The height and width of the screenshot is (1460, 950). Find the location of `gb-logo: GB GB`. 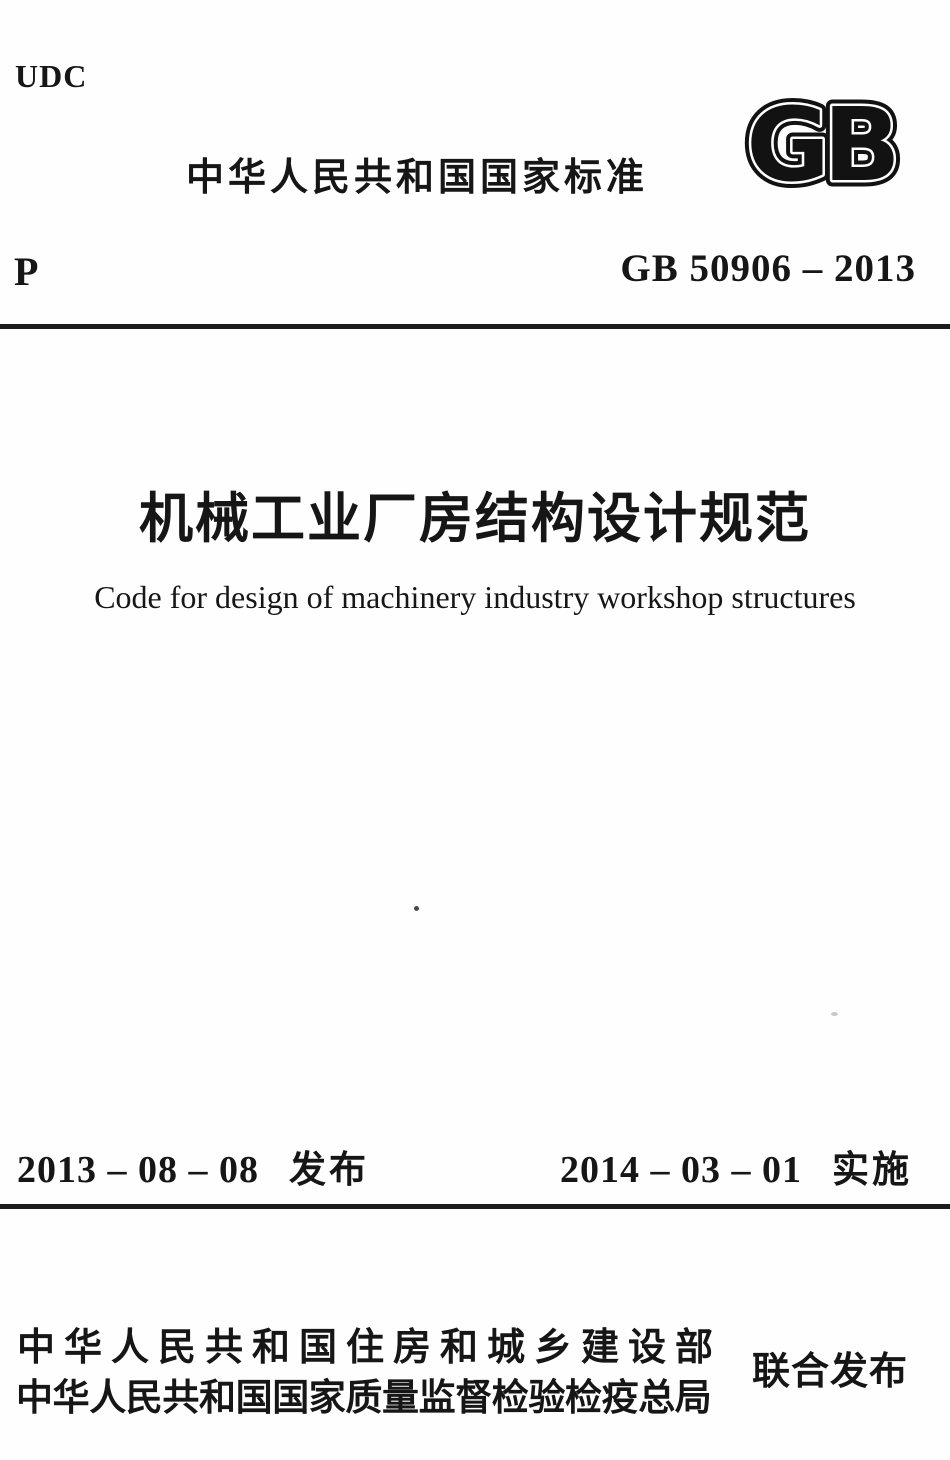

gb-logo: GB GB is located at coordinates (820, 146).